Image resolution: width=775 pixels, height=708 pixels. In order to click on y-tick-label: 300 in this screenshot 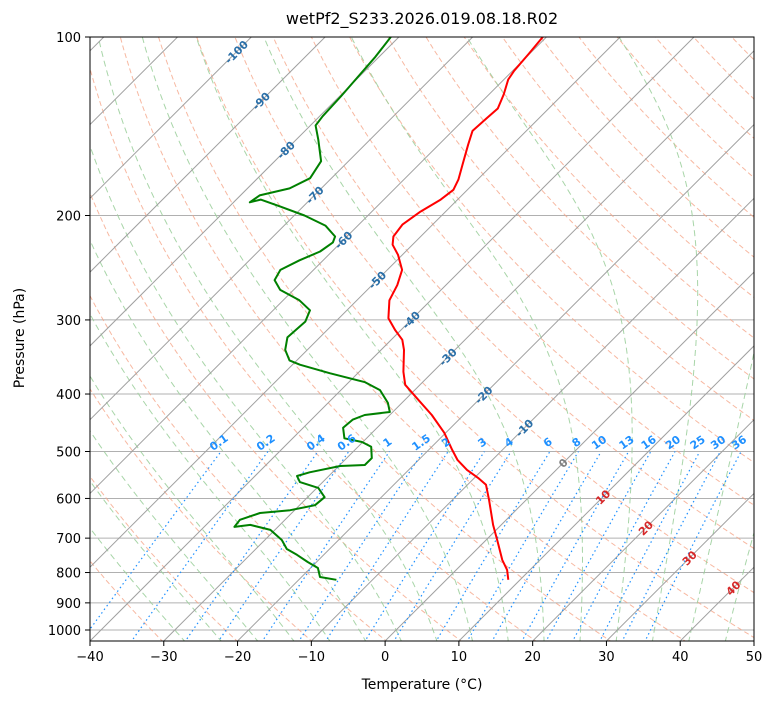, I will do `click(68, 321)`.